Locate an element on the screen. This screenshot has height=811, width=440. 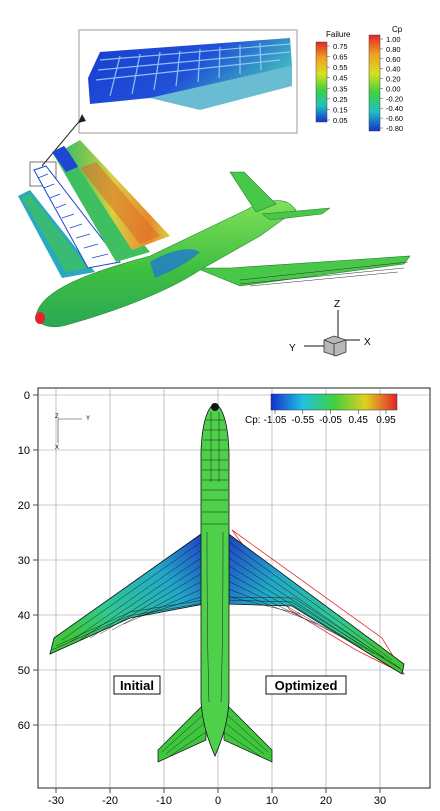
x-tick-label: 20 is located at coordinates (326, 801).